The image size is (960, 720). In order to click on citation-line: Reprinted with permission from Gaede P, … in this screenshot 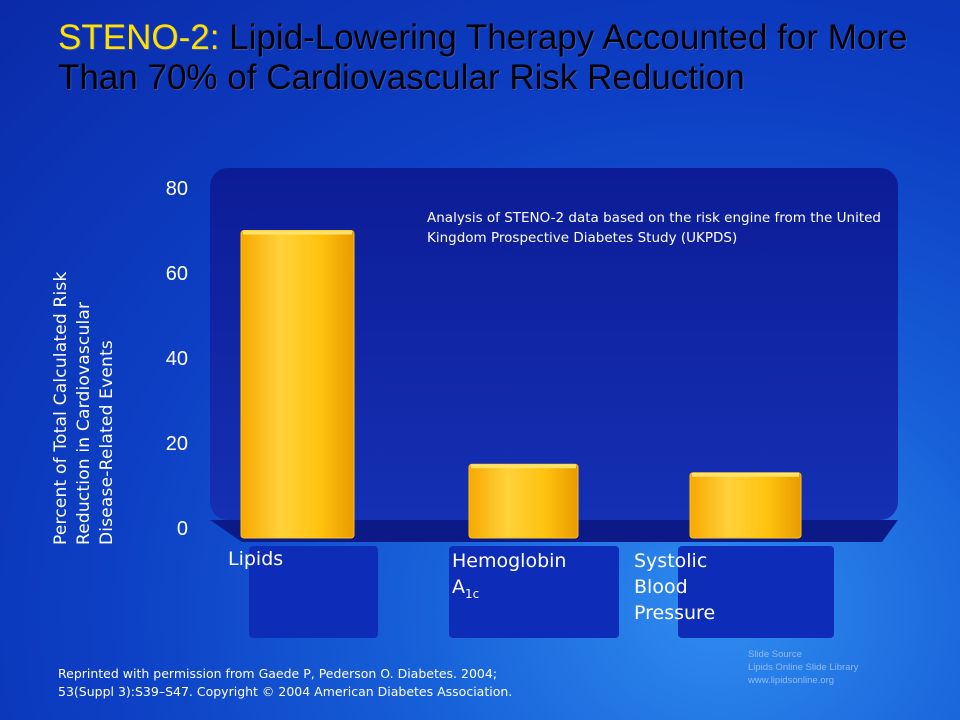, I will do `click(278, 673)`.